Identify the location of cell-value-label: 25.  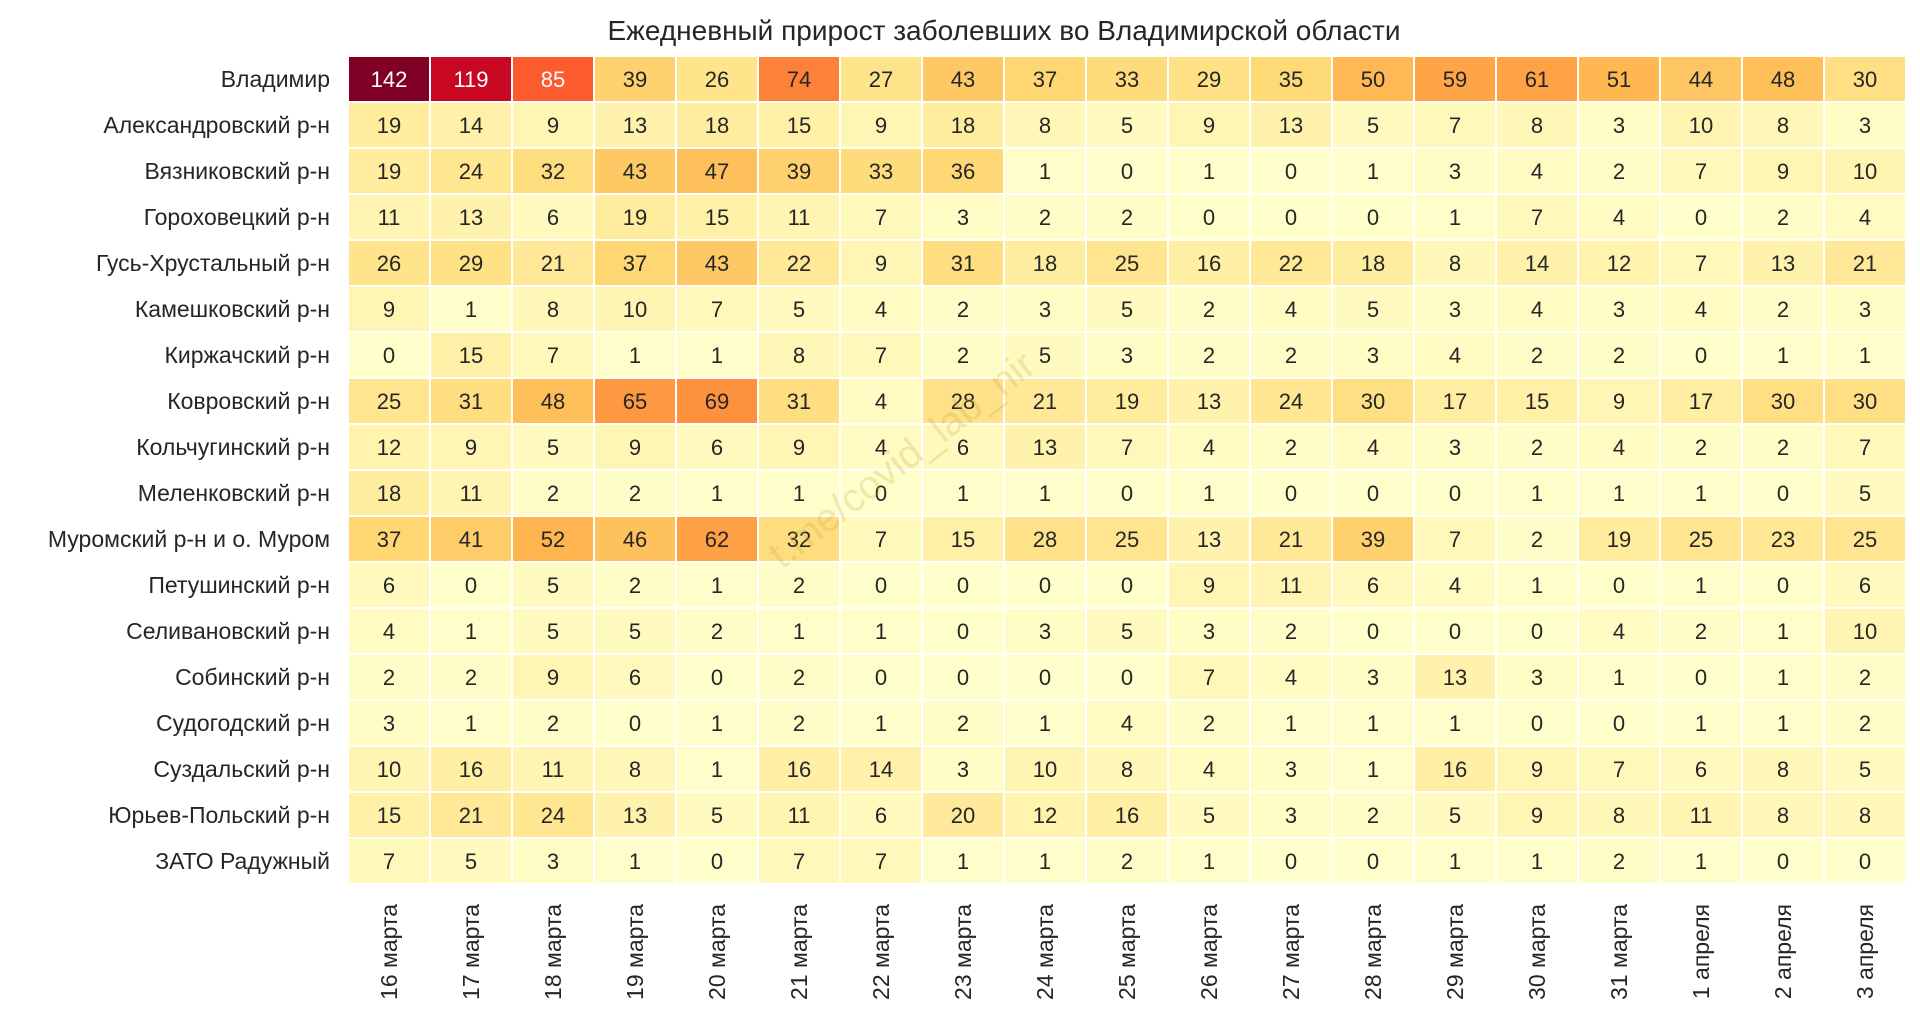
(389, 401).